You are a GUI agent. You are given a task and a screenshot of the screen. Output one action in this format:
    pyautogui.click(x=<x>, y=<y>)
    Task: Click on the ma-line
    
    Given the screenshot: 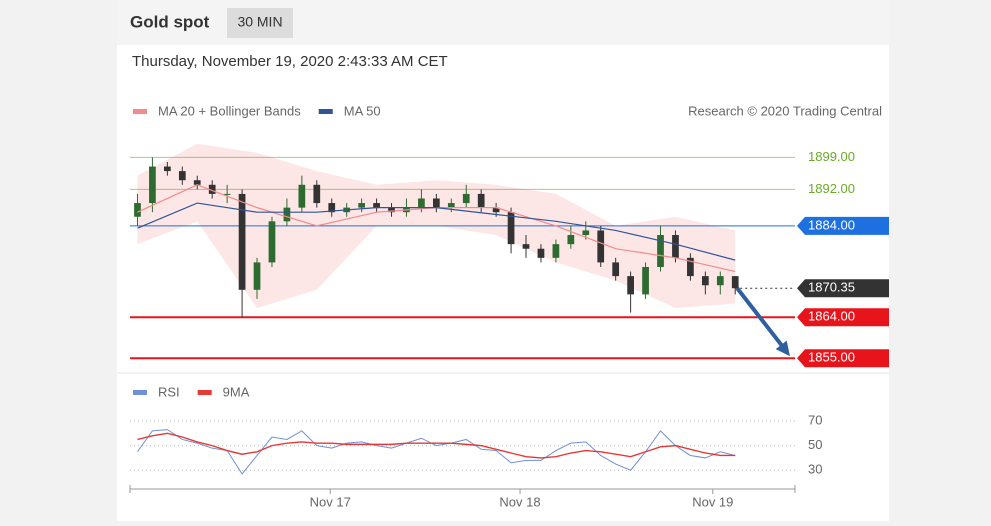 What is the action you would take?
    pyautogui.click(x=436, y=231)
    